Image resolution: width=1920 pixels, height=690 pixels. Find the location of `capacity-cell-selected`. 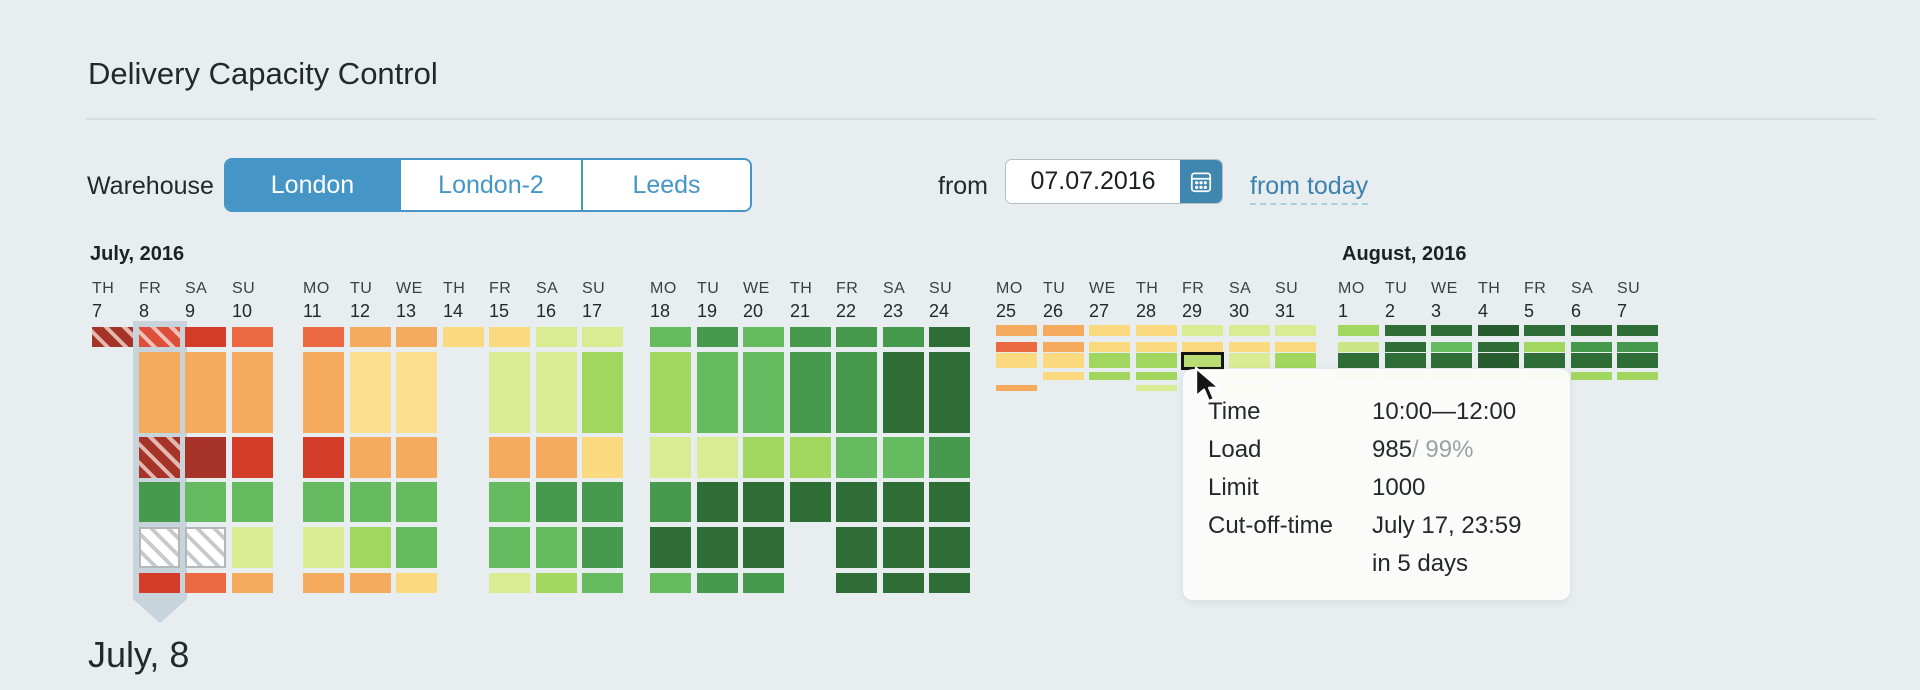

capacity-cell-selected is located at coordinates (1202, 361).